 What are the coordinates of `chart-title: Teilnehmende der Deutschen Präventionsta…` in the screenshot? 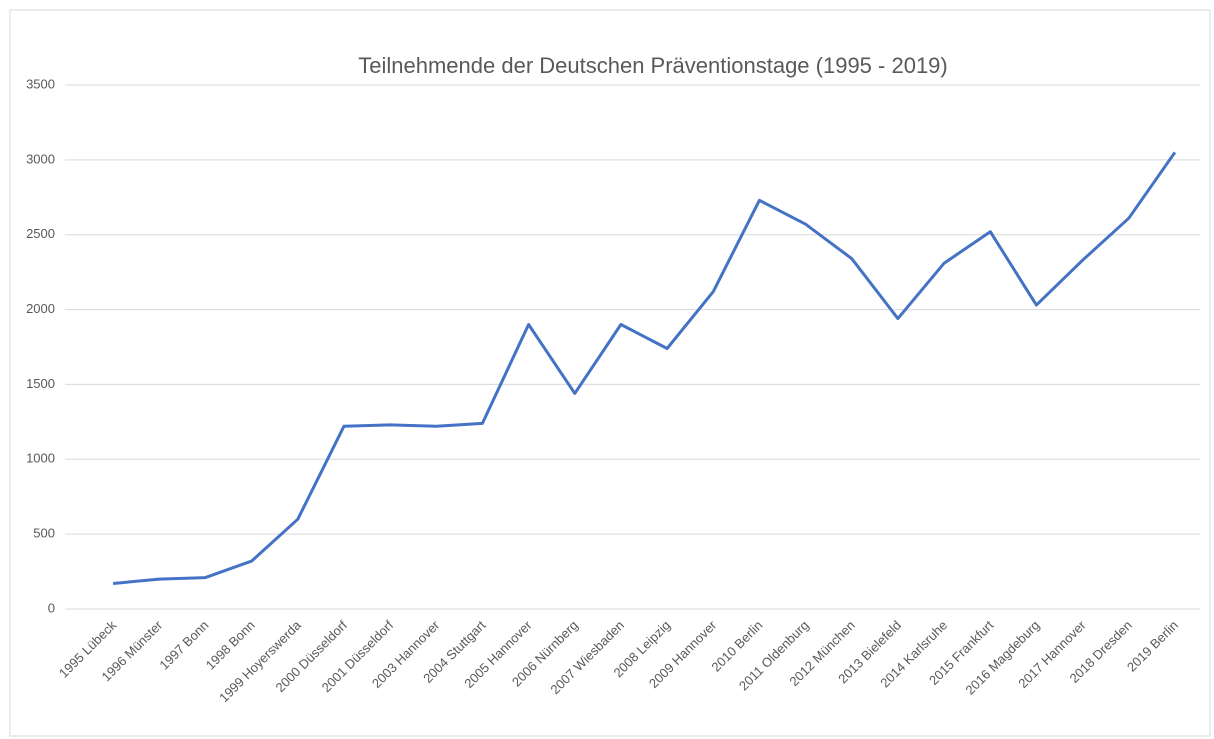 It's located at (653, 65).